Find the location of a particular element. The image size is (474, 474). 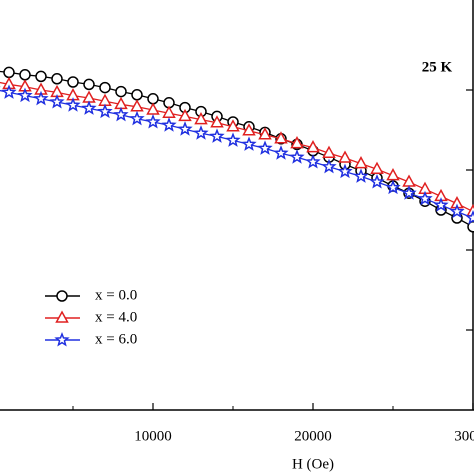

legend-label: x = 0.0 is located at coordinates (116, 295).